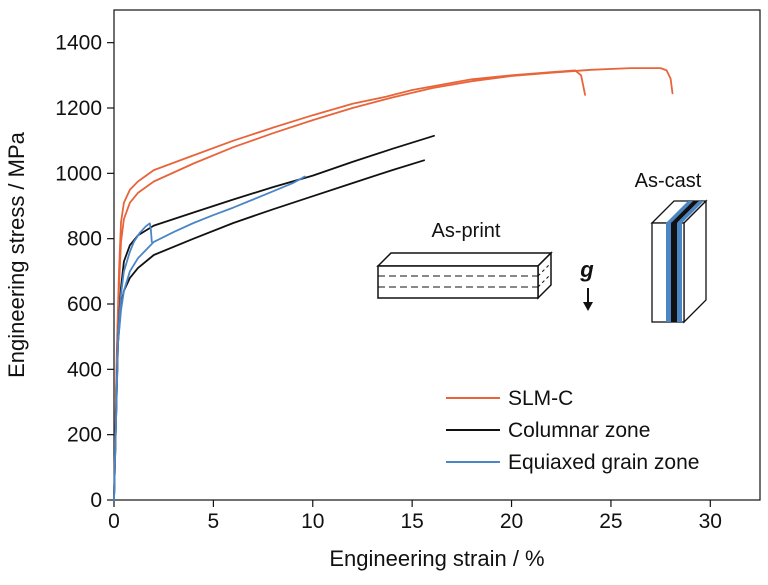  I want to click on legend-label-columnar: Columnar zone, so click(579, 430).